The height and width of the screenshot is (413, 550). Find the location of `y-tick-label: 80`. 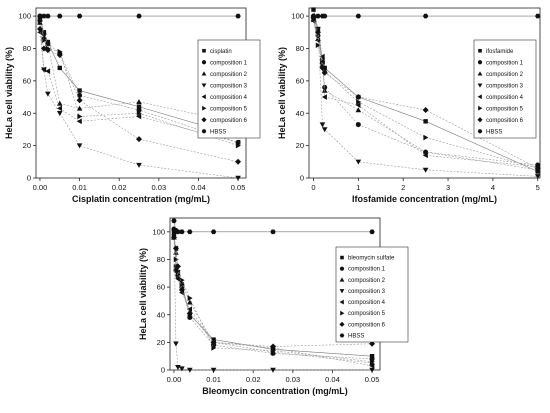

y-tick-label: 80 is located at coordinates (300, 48).